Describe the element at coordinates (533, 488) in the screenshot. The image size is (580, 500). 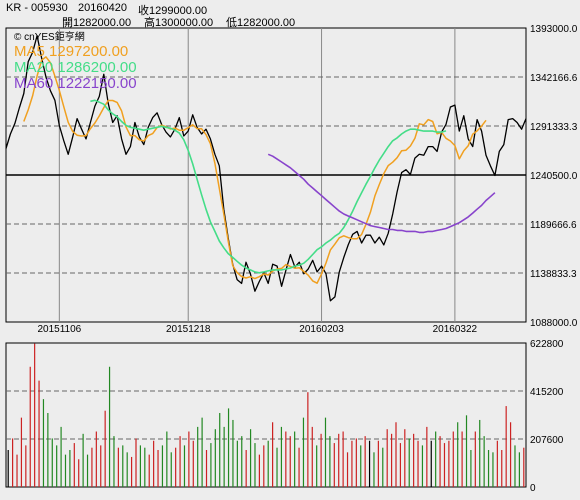
I see `volume-tick-label: 0` at that location.